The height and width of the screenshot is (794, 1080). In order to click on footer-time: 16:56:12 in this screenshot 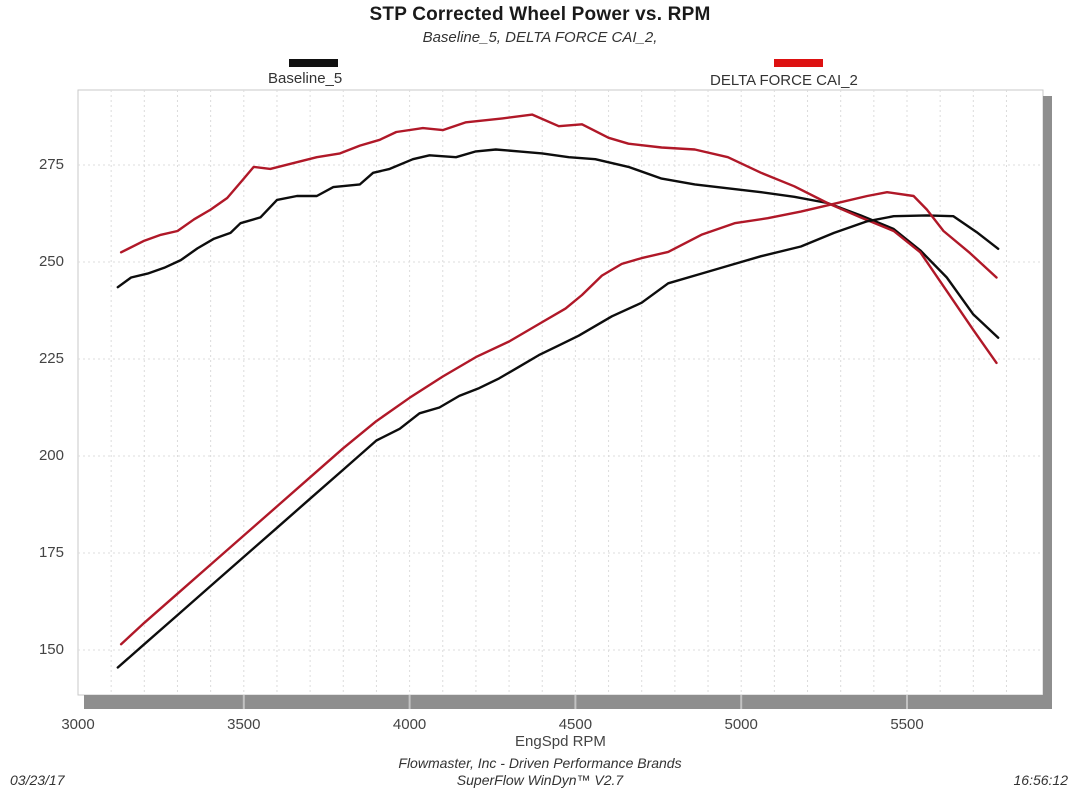, I will do `click(1041, 780)`.